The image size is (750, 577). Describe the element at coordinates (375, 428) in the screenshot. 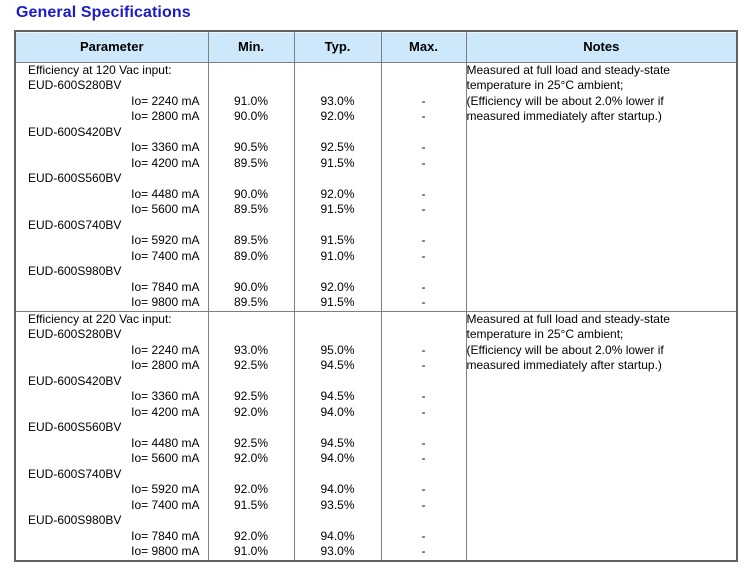

I see `table-row: EUD-600S560BV` at that location.